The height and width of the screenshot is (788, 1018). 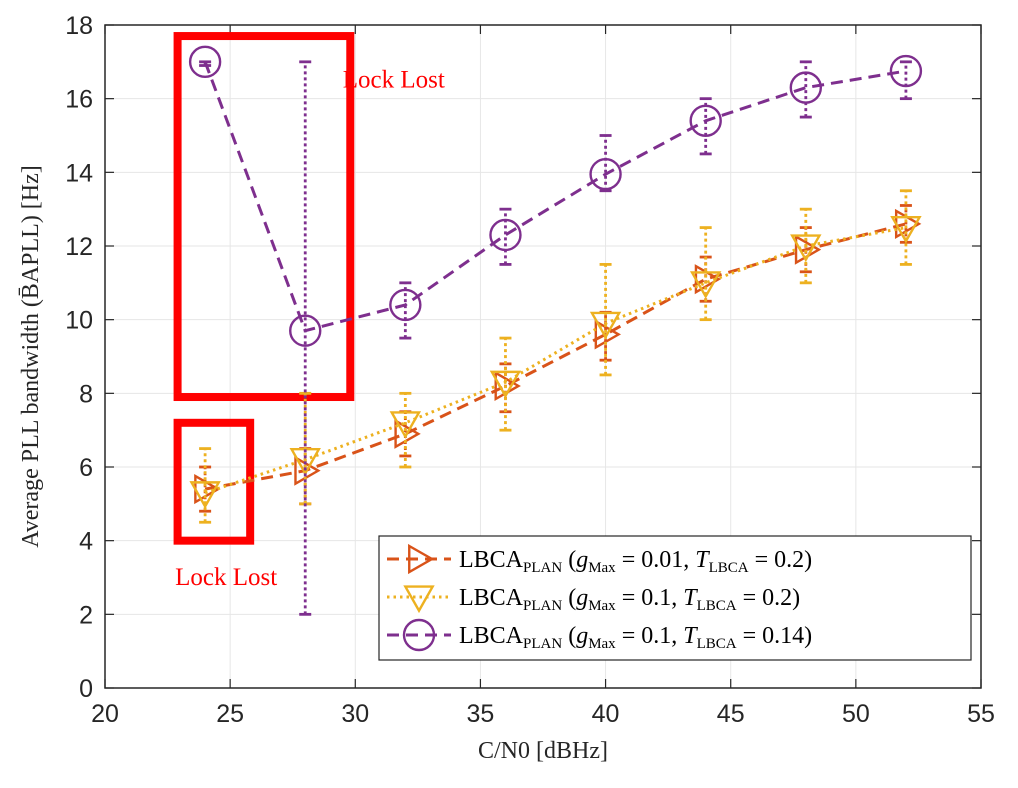 What do you see at coordinates (79, 100) in the screenshot?
I see `y-tick-label: 16` at bounding box center [79, 100].